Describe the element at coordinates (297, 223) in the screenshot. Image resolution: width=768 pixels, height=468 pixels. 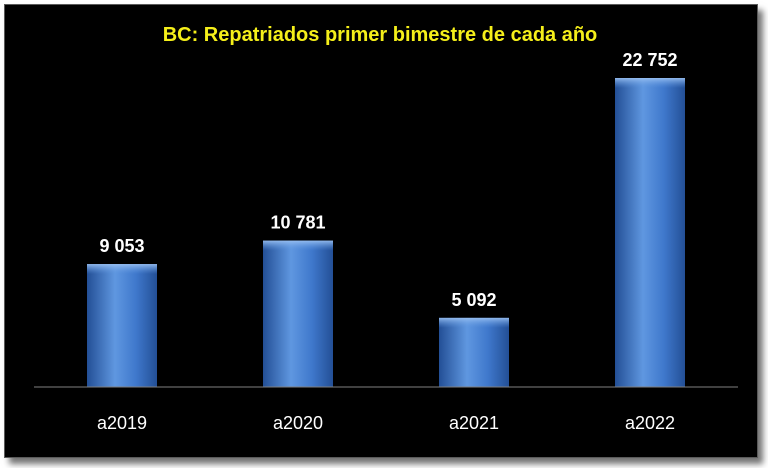
I see `data-label-a2020: 10 781` at that location.